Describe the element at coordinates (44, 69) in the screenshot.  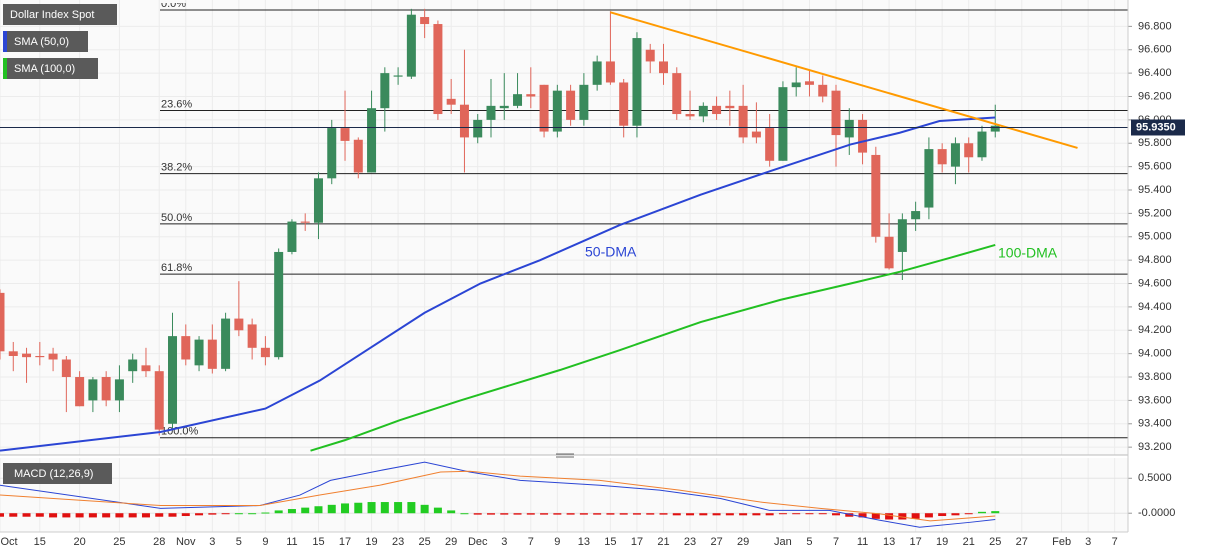
I see `legend-label: SMA (100,0)` at that location.